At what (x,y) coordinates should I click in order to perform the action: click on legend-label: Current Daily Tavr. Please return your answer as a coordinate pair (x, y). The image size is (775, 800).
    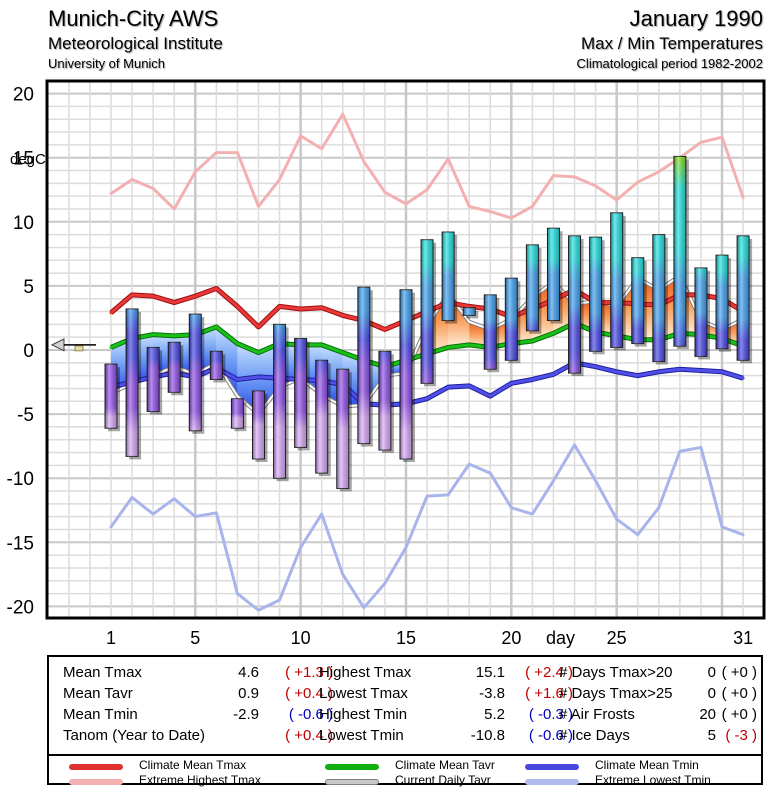
    Looking at the image, I should click on (443, 780).